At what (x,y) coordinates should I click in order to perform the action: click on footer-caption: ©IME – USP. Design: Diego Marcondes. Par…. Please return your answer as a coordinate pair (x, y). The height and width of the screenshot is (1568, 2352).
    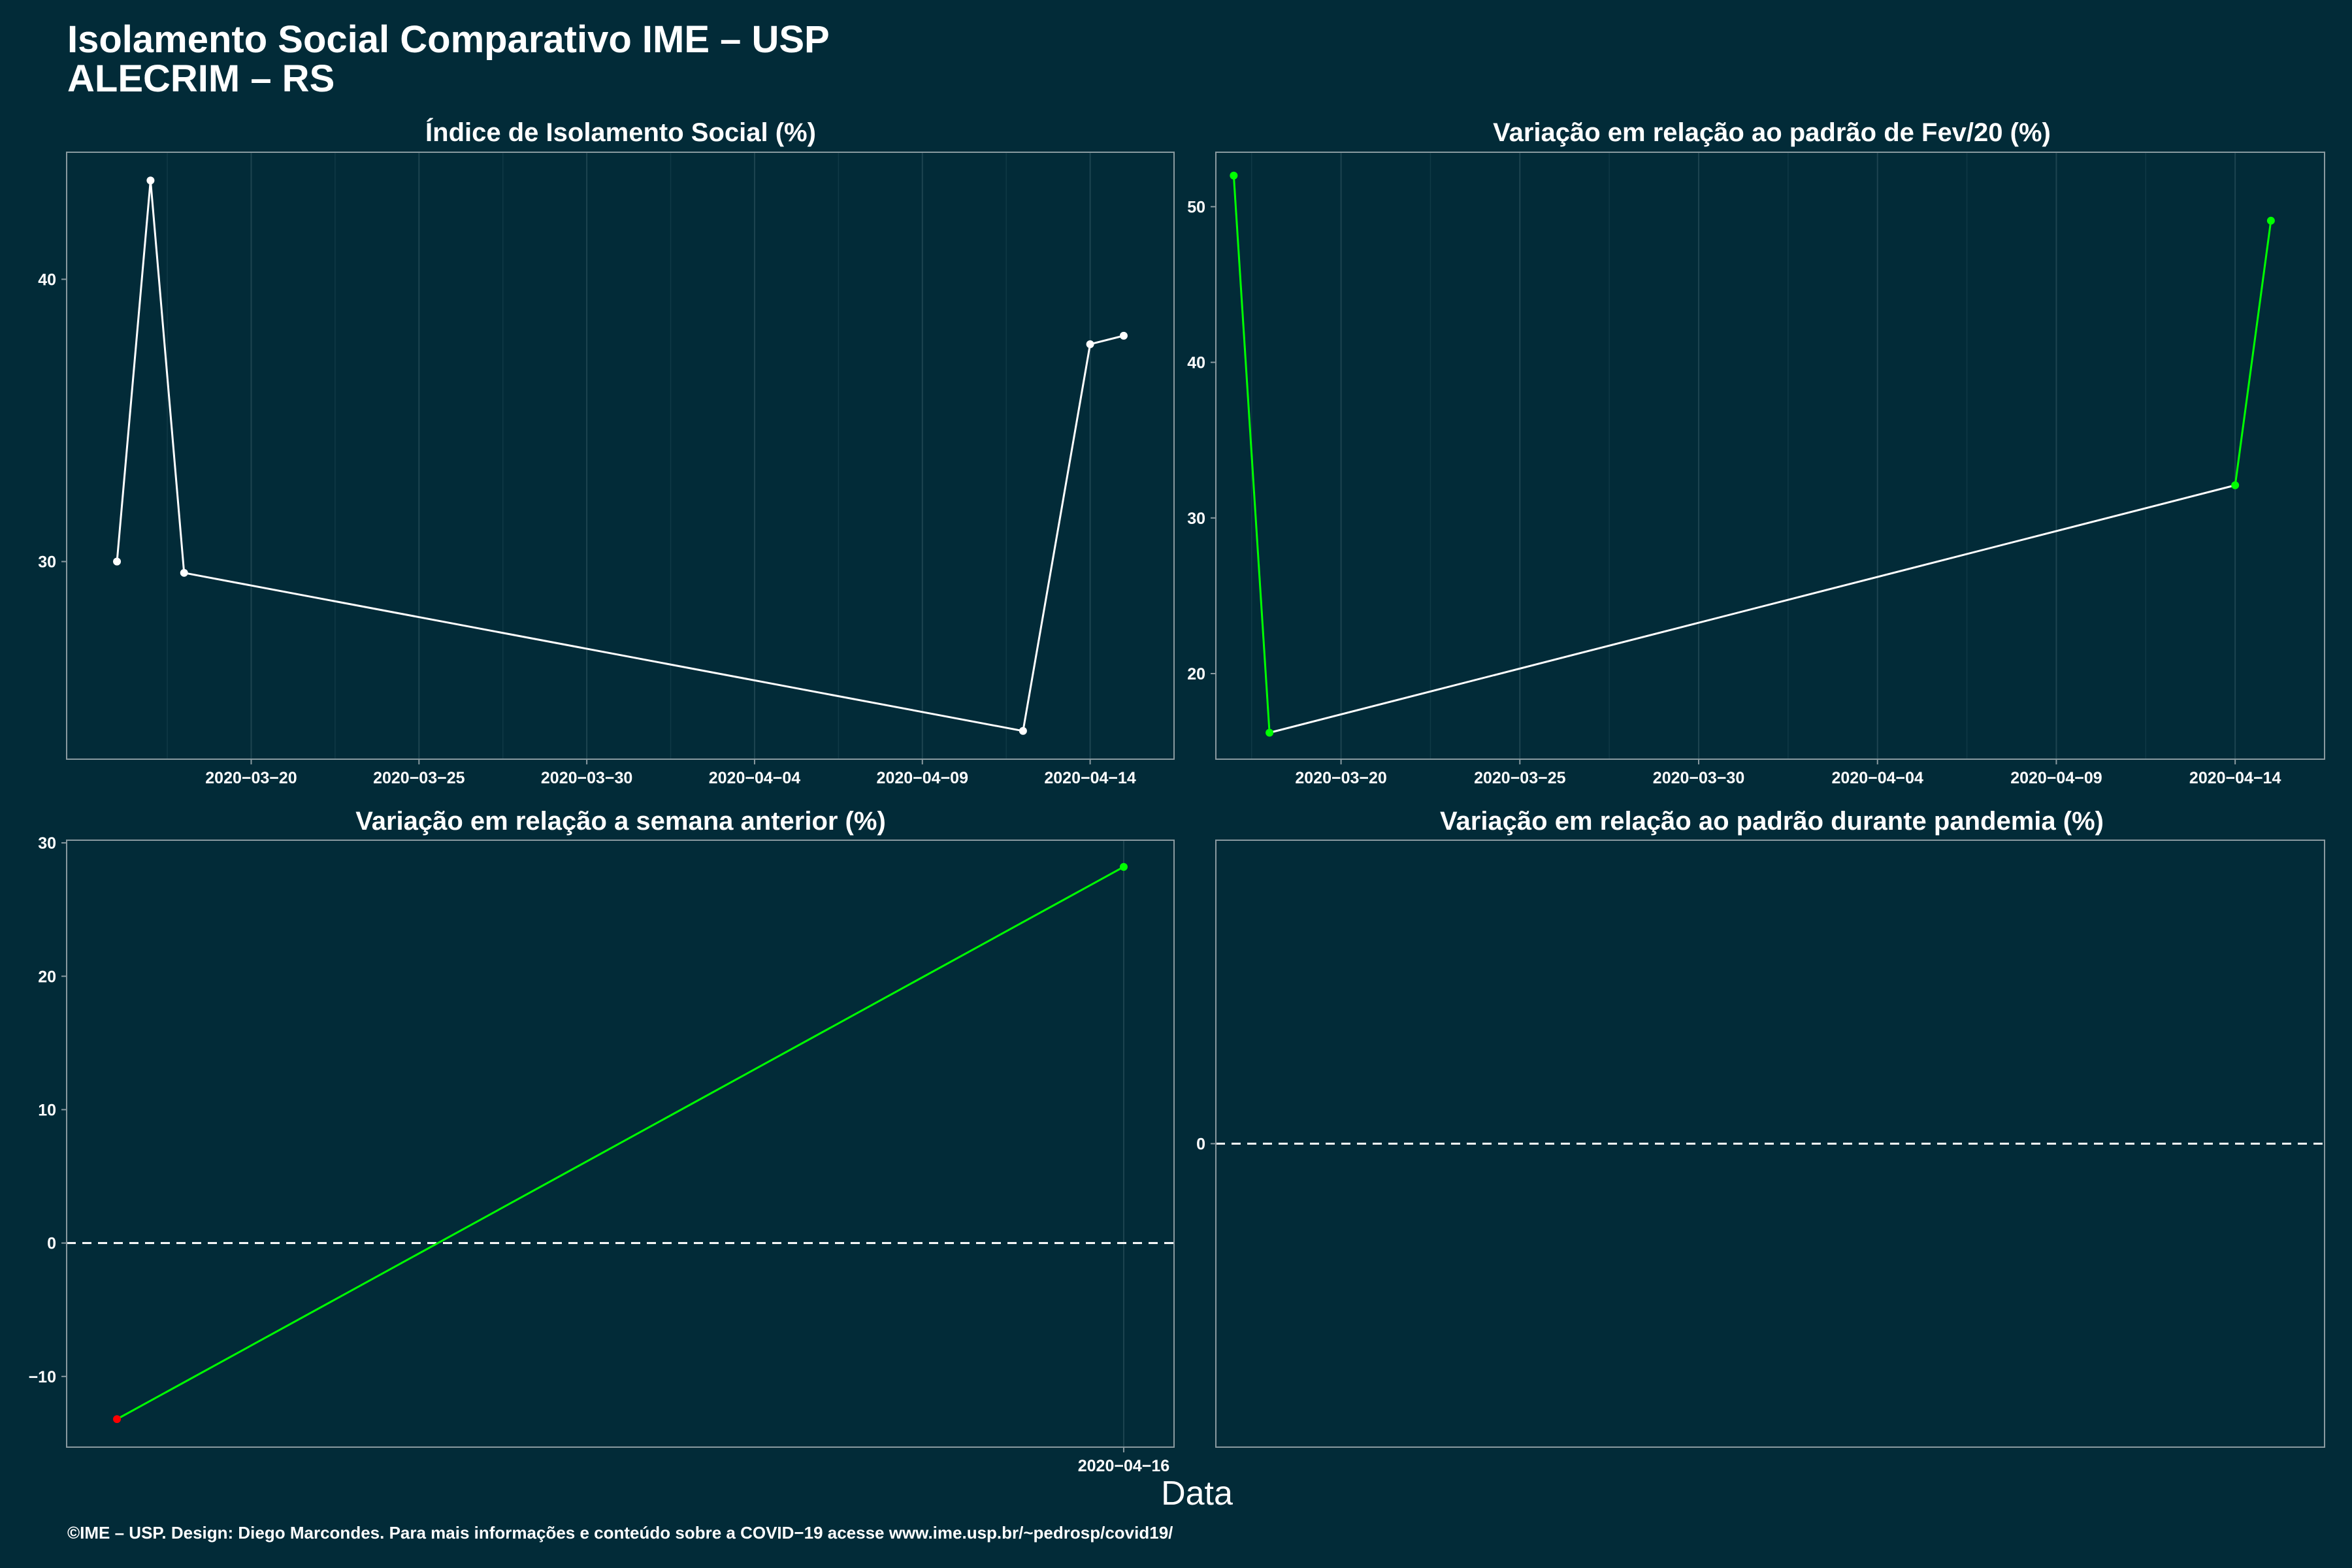
    Looking at the image, I should click on (620, 1533).